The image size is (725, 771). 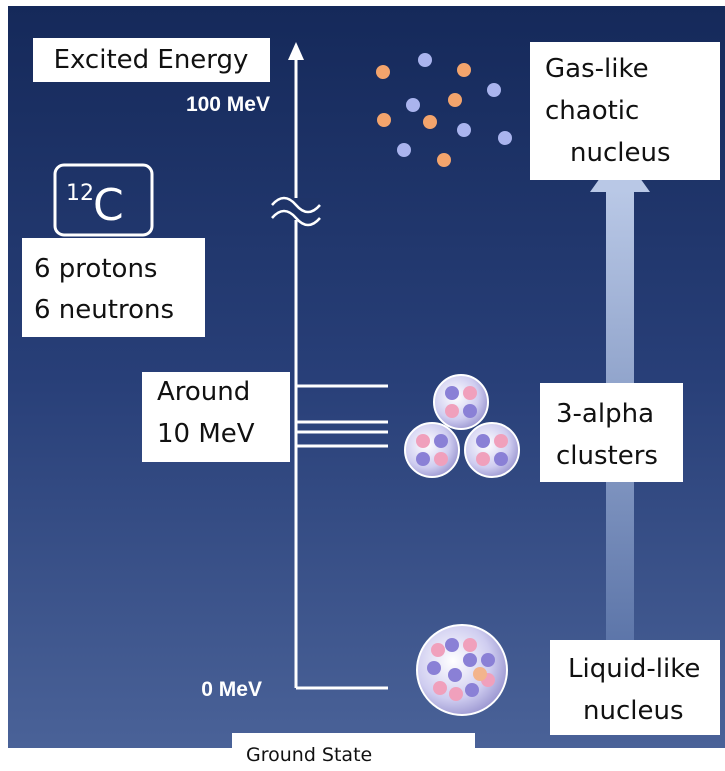 I want to click on gas-nucleons, so click(x=444, y=110).